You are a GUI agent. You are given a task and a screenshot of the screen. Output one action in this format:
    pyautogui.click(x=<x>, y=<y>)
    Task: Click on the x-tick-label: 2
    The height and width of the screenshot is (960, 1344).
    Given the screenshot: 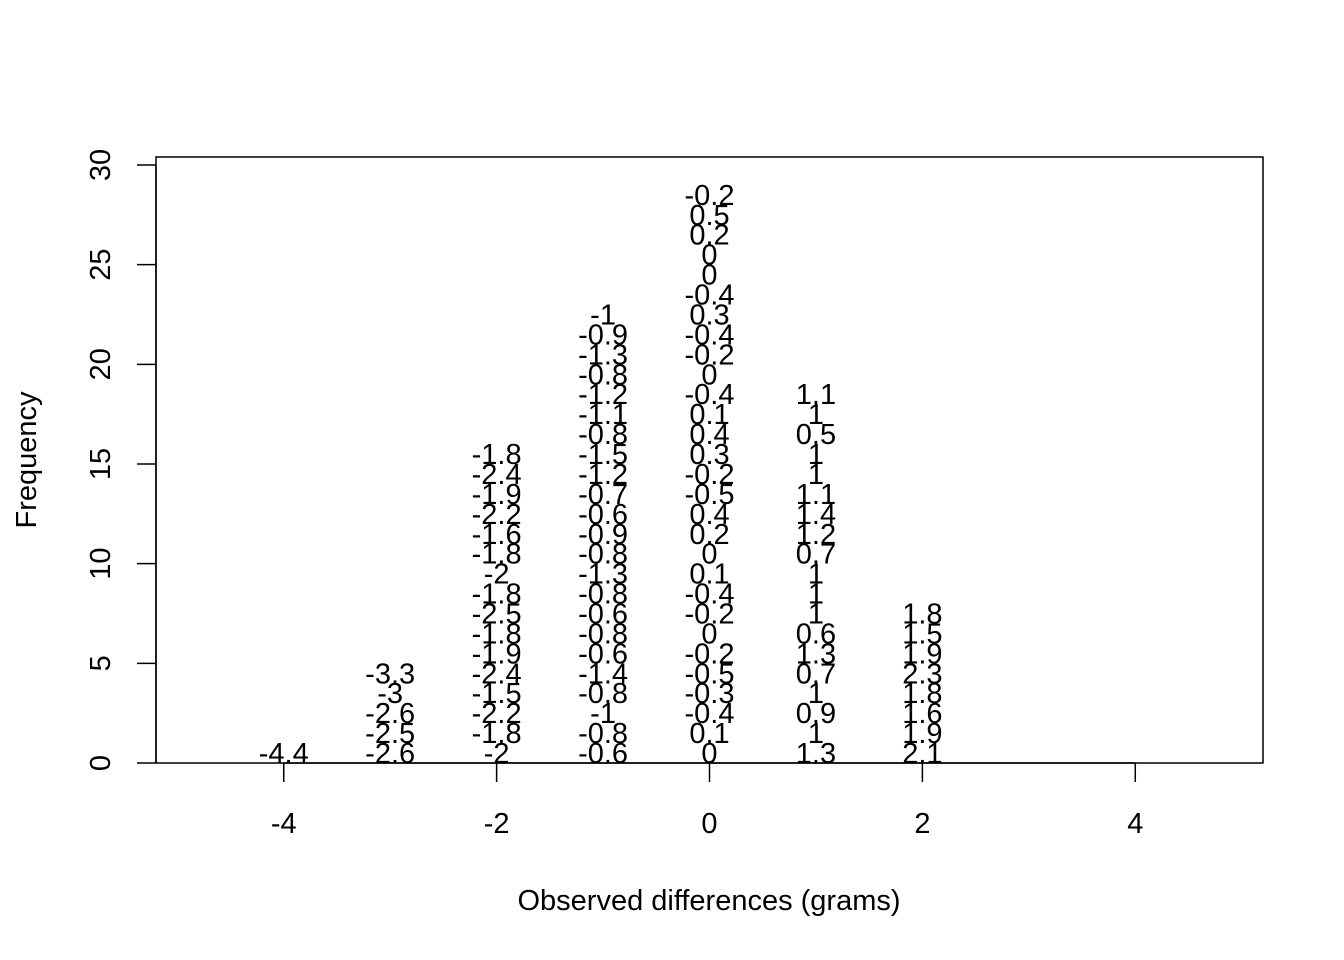 What is the action you would take?
    pyautogui.click(x=922, y=824)
    